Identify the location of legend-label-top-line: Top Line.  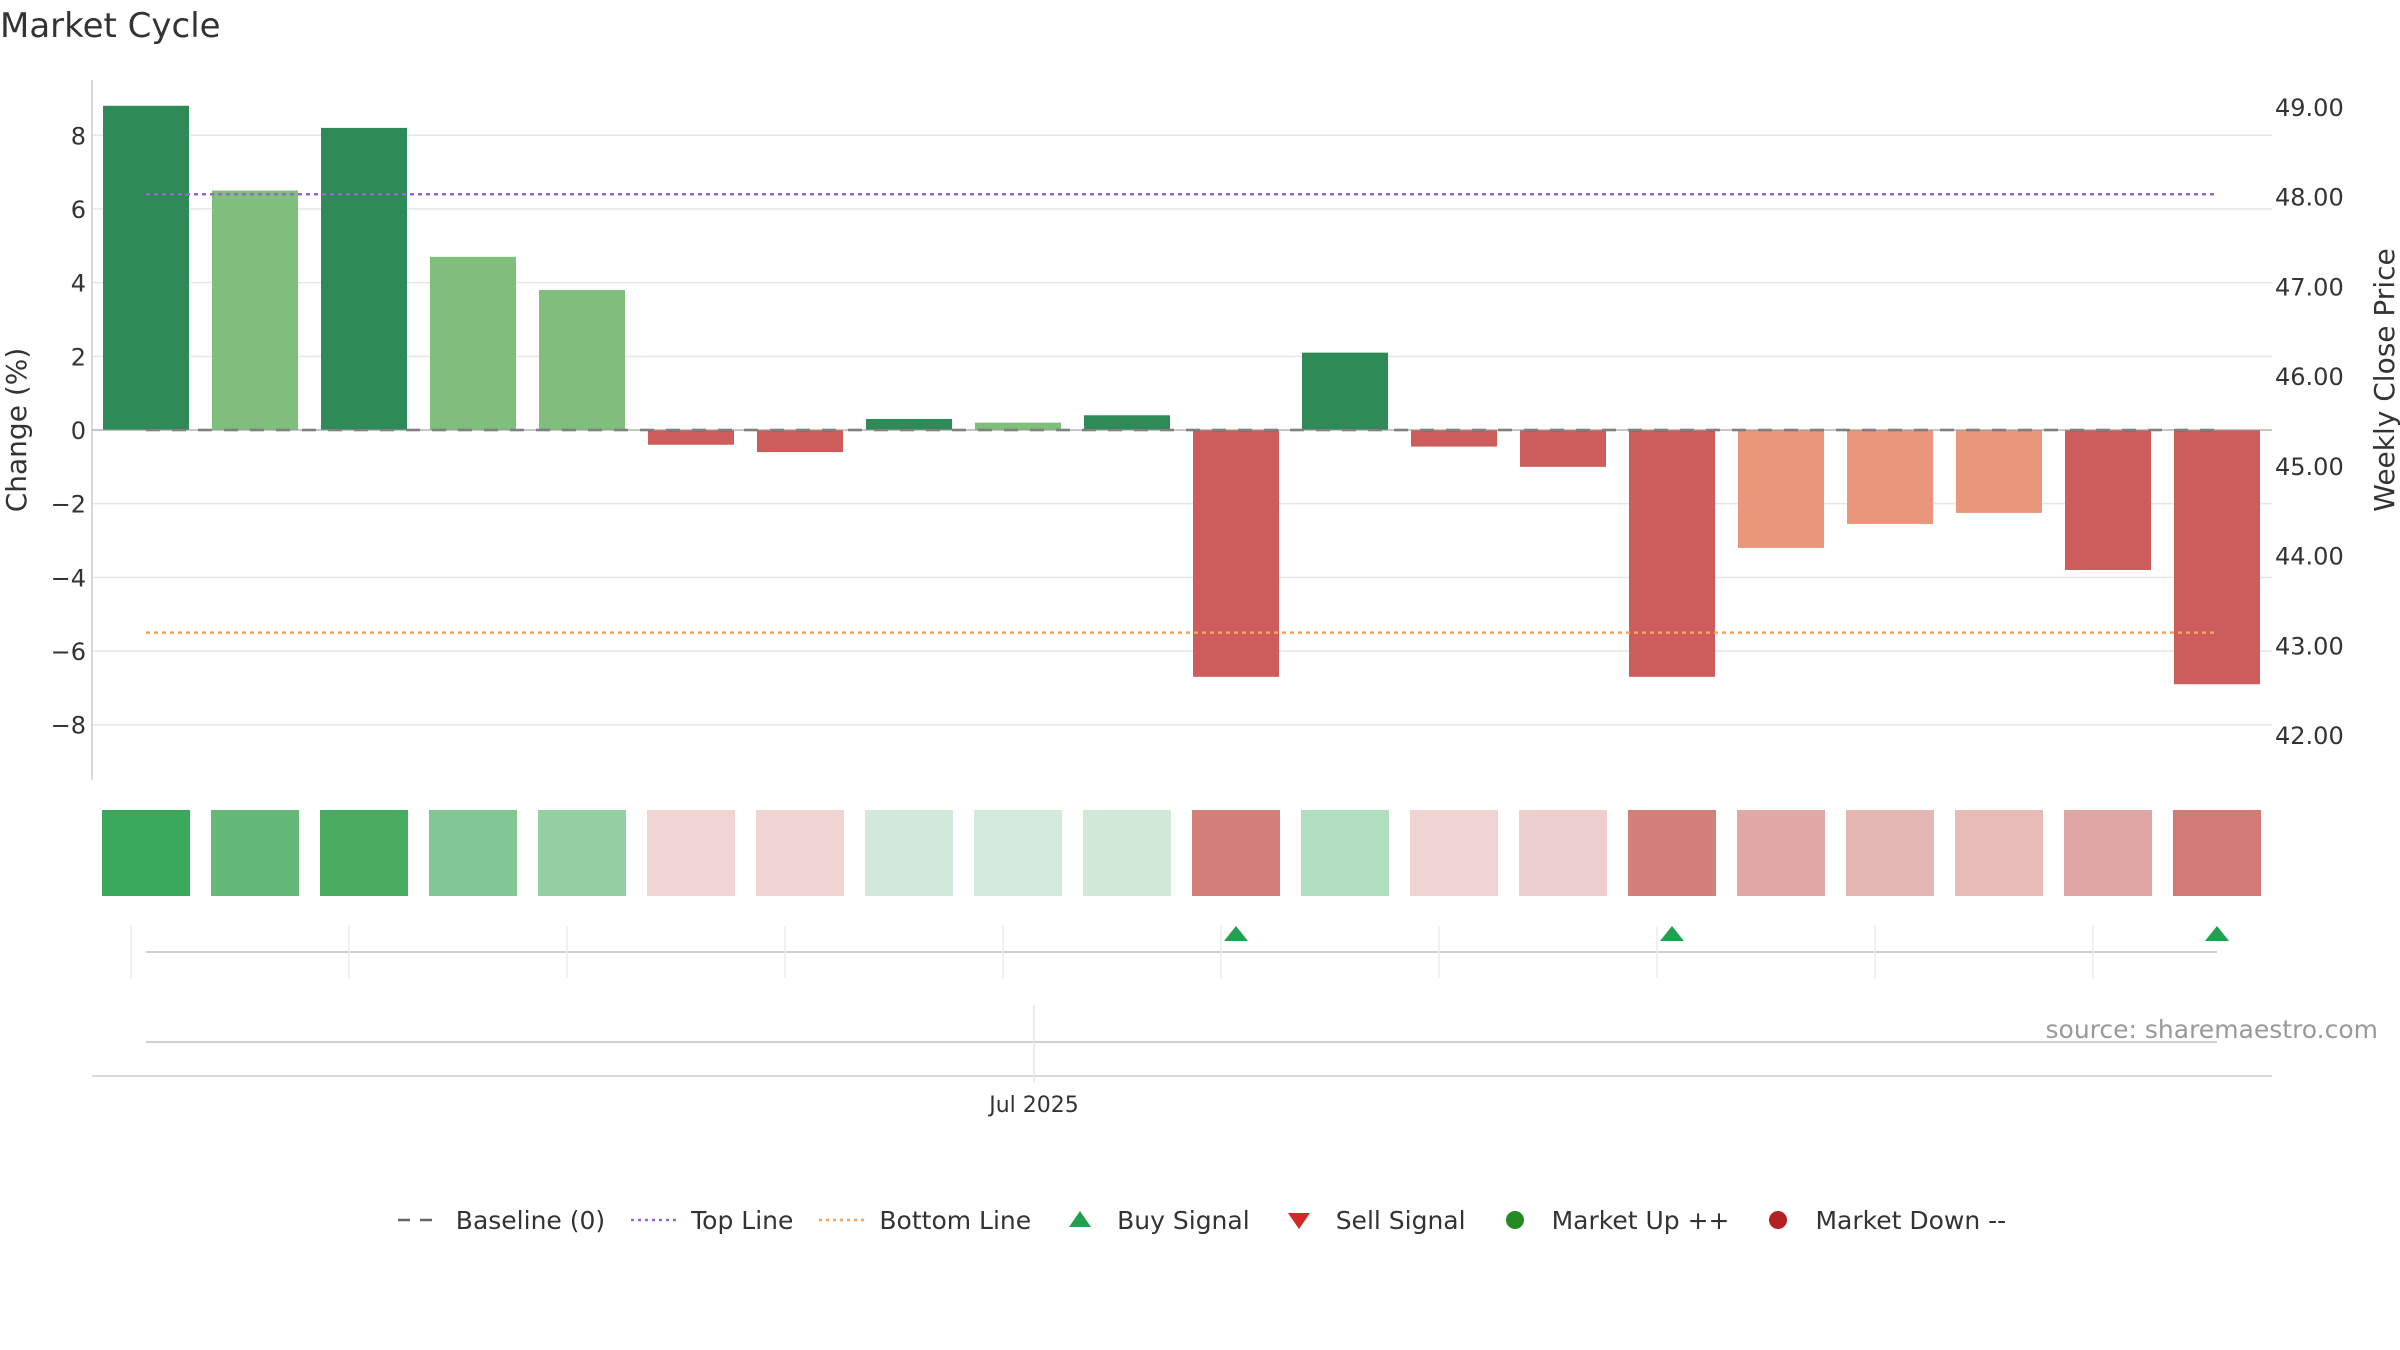
(742, 1220).